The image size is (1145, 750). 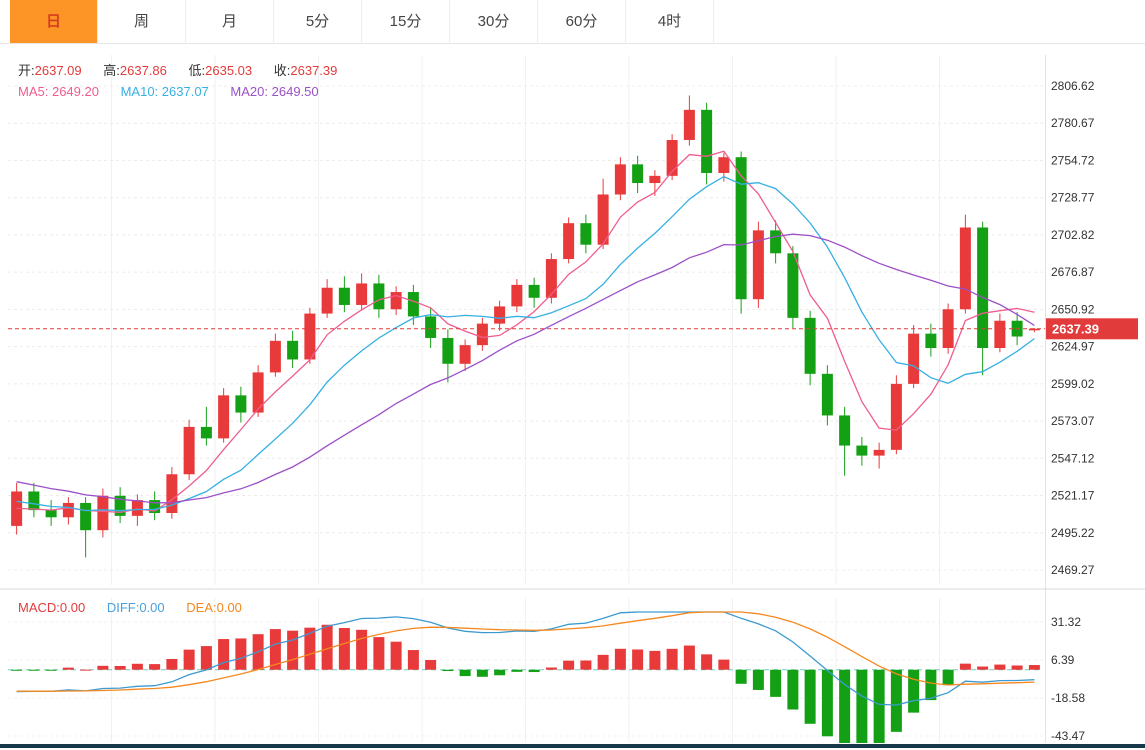 What do you see at coordinates (1073, 86) in the screenshot?
I see `price-axis-label: 2806.62` at bounding box center [1073, 86].